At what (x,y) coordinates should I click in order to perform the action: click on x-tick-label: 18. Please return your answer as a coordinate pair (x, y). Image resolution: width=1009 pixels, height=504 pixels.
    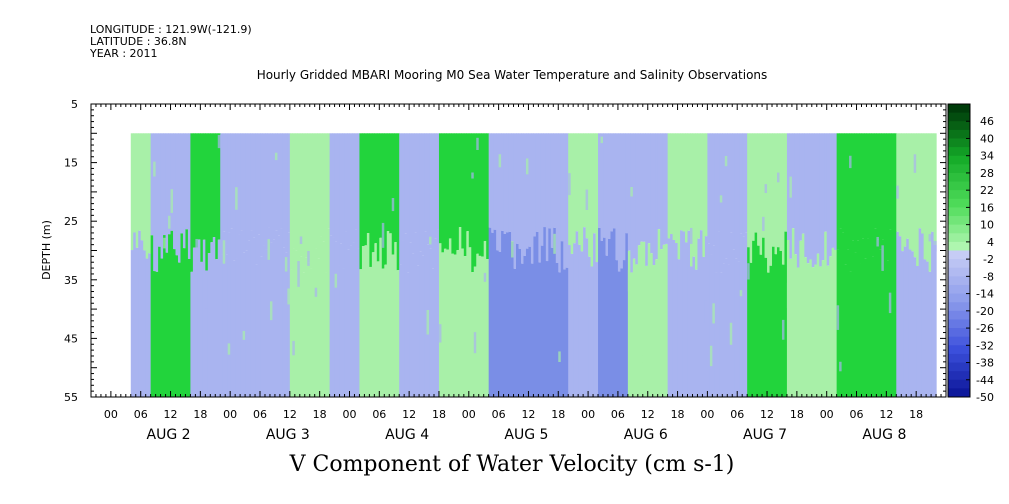
    Looking at the image, I should click on (320, 414).